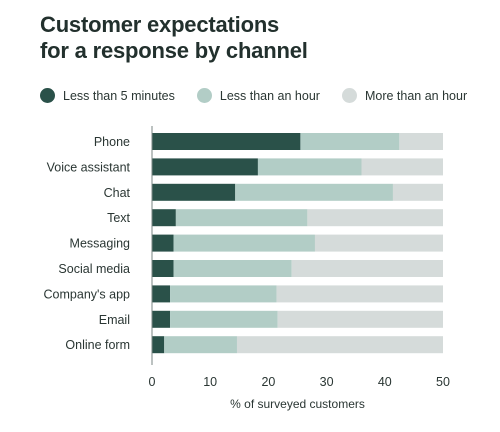 This screenshot has height=432, width=500. I want to click on legend-label: Less than an hour, so click(269, 95).